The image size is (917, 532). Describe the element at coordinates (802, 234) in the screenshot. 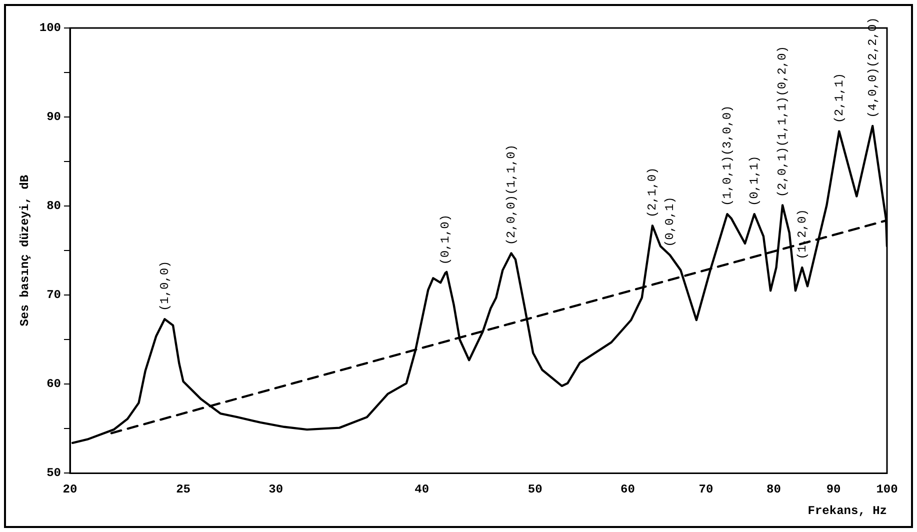

I see `annotation: (1,2,0)` at that location.